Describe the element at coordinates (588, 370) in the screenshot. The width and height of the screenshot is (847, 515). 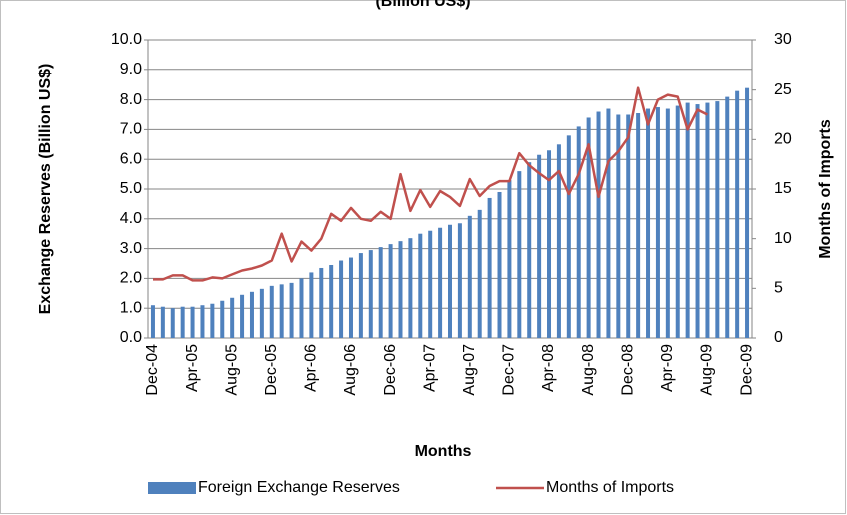
I see `x-tick-label: Aug-08` at that location.